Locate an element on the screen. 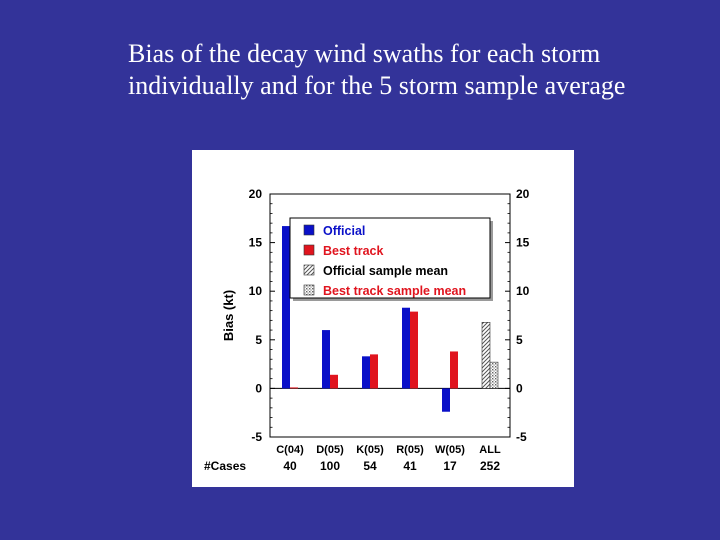 The height and width of the screenshot is (540, 720). x-category-label: R(05) is located at coordinates (410, 450).